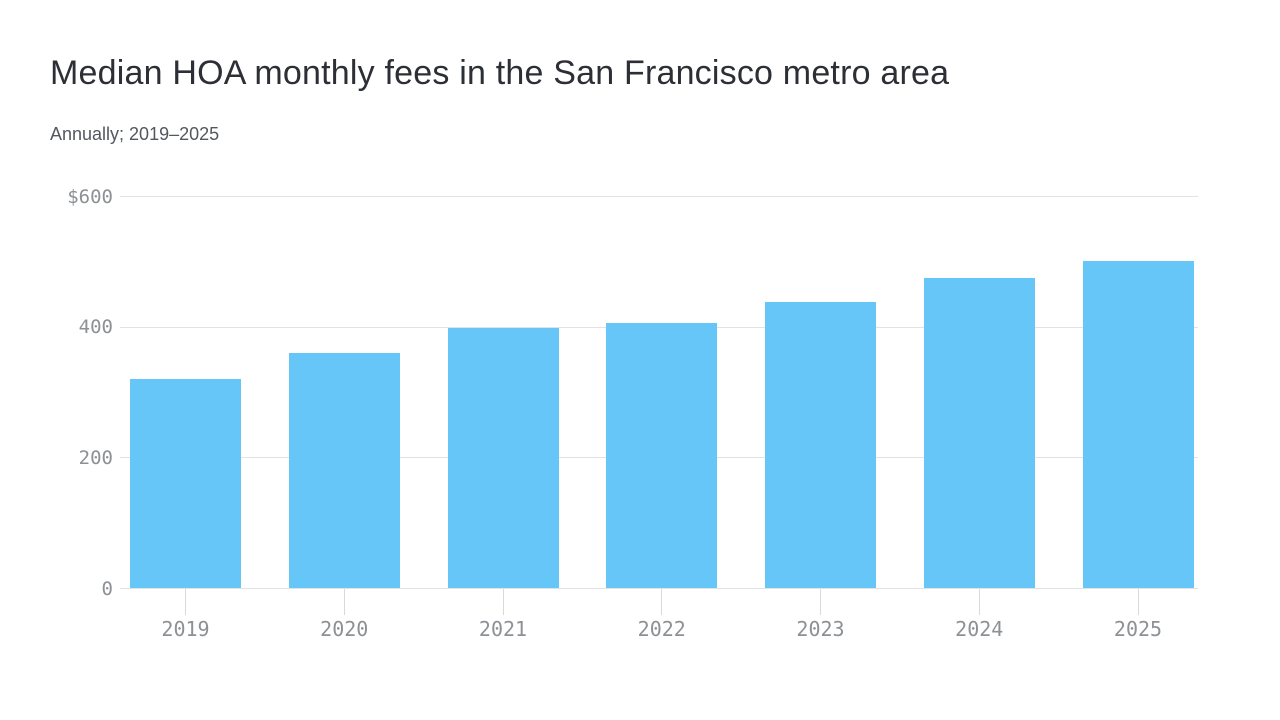  I want to click on bar-2021, so click(503, 458).